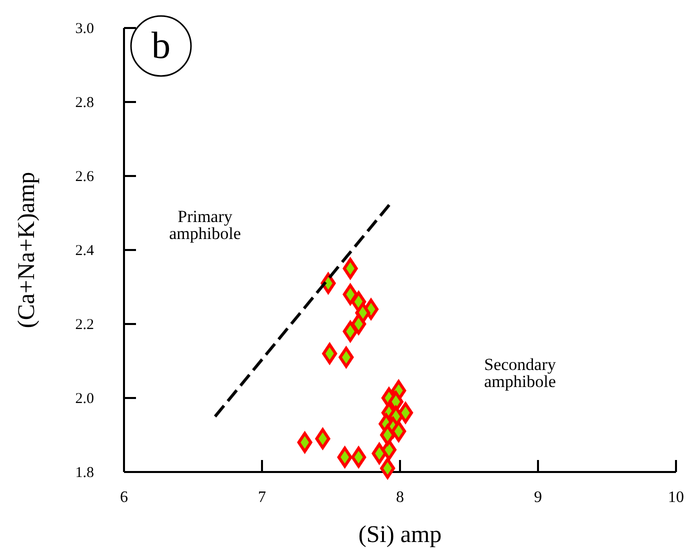  I want to click on x-tick-label: 8, so click(400, 497).